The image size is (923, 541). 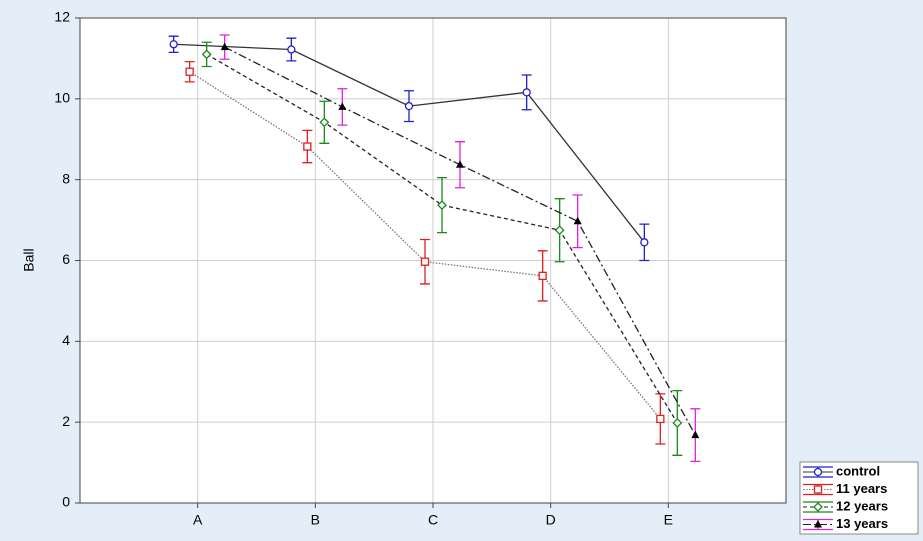 What do you see at coordinates (62, 17) in the screenshot?
I see `y-tick-label: 12` at bounding box center [62, 17].